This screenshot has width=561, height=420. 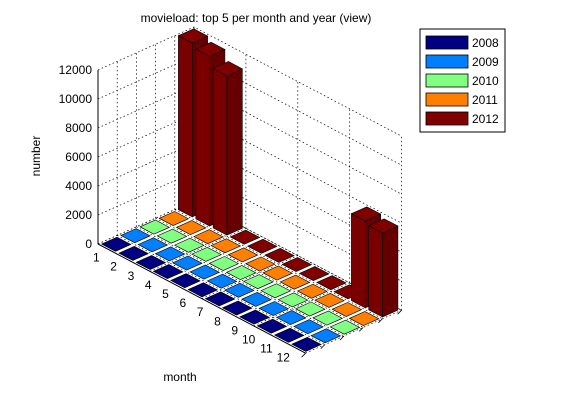 I want to click on legend-label: 2012, so click(x=485, y=119).